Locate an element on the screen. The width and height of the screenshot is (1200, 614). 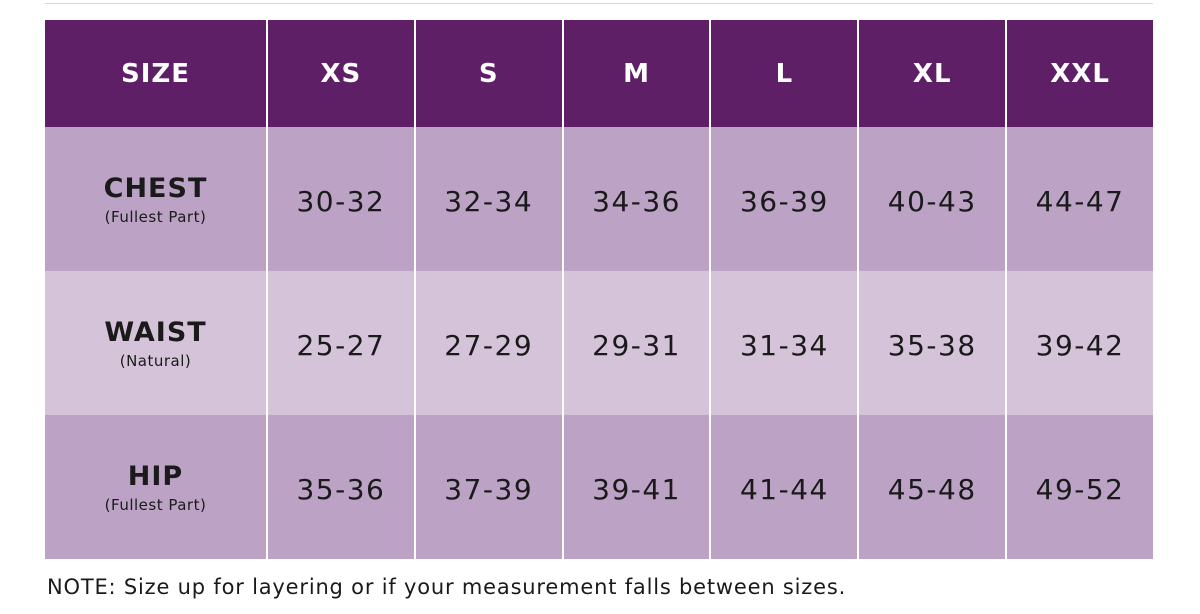
divider is located at coordinates (599, 3).